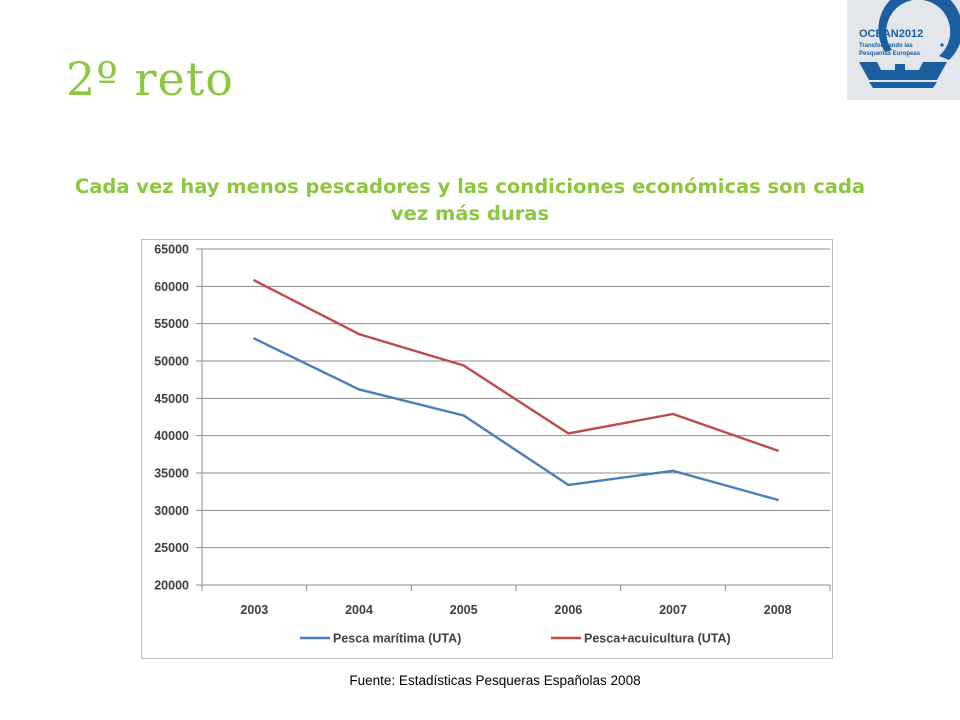  I want to click on y-tick-label: 25000, so click(171, 548).